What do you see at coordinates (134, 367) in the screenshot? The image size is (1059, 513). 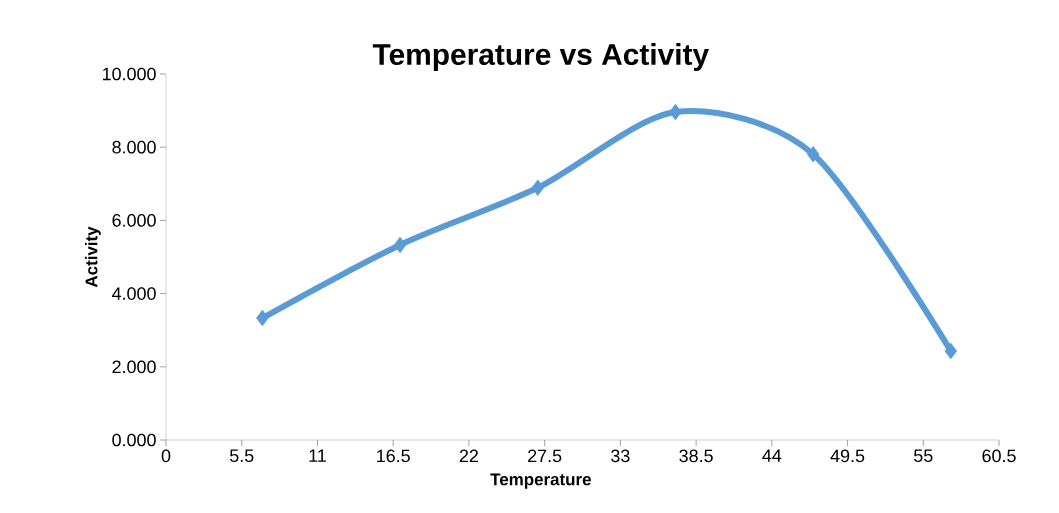 I see `y-tick-label: 2.000` at bounding box center [134, 367].